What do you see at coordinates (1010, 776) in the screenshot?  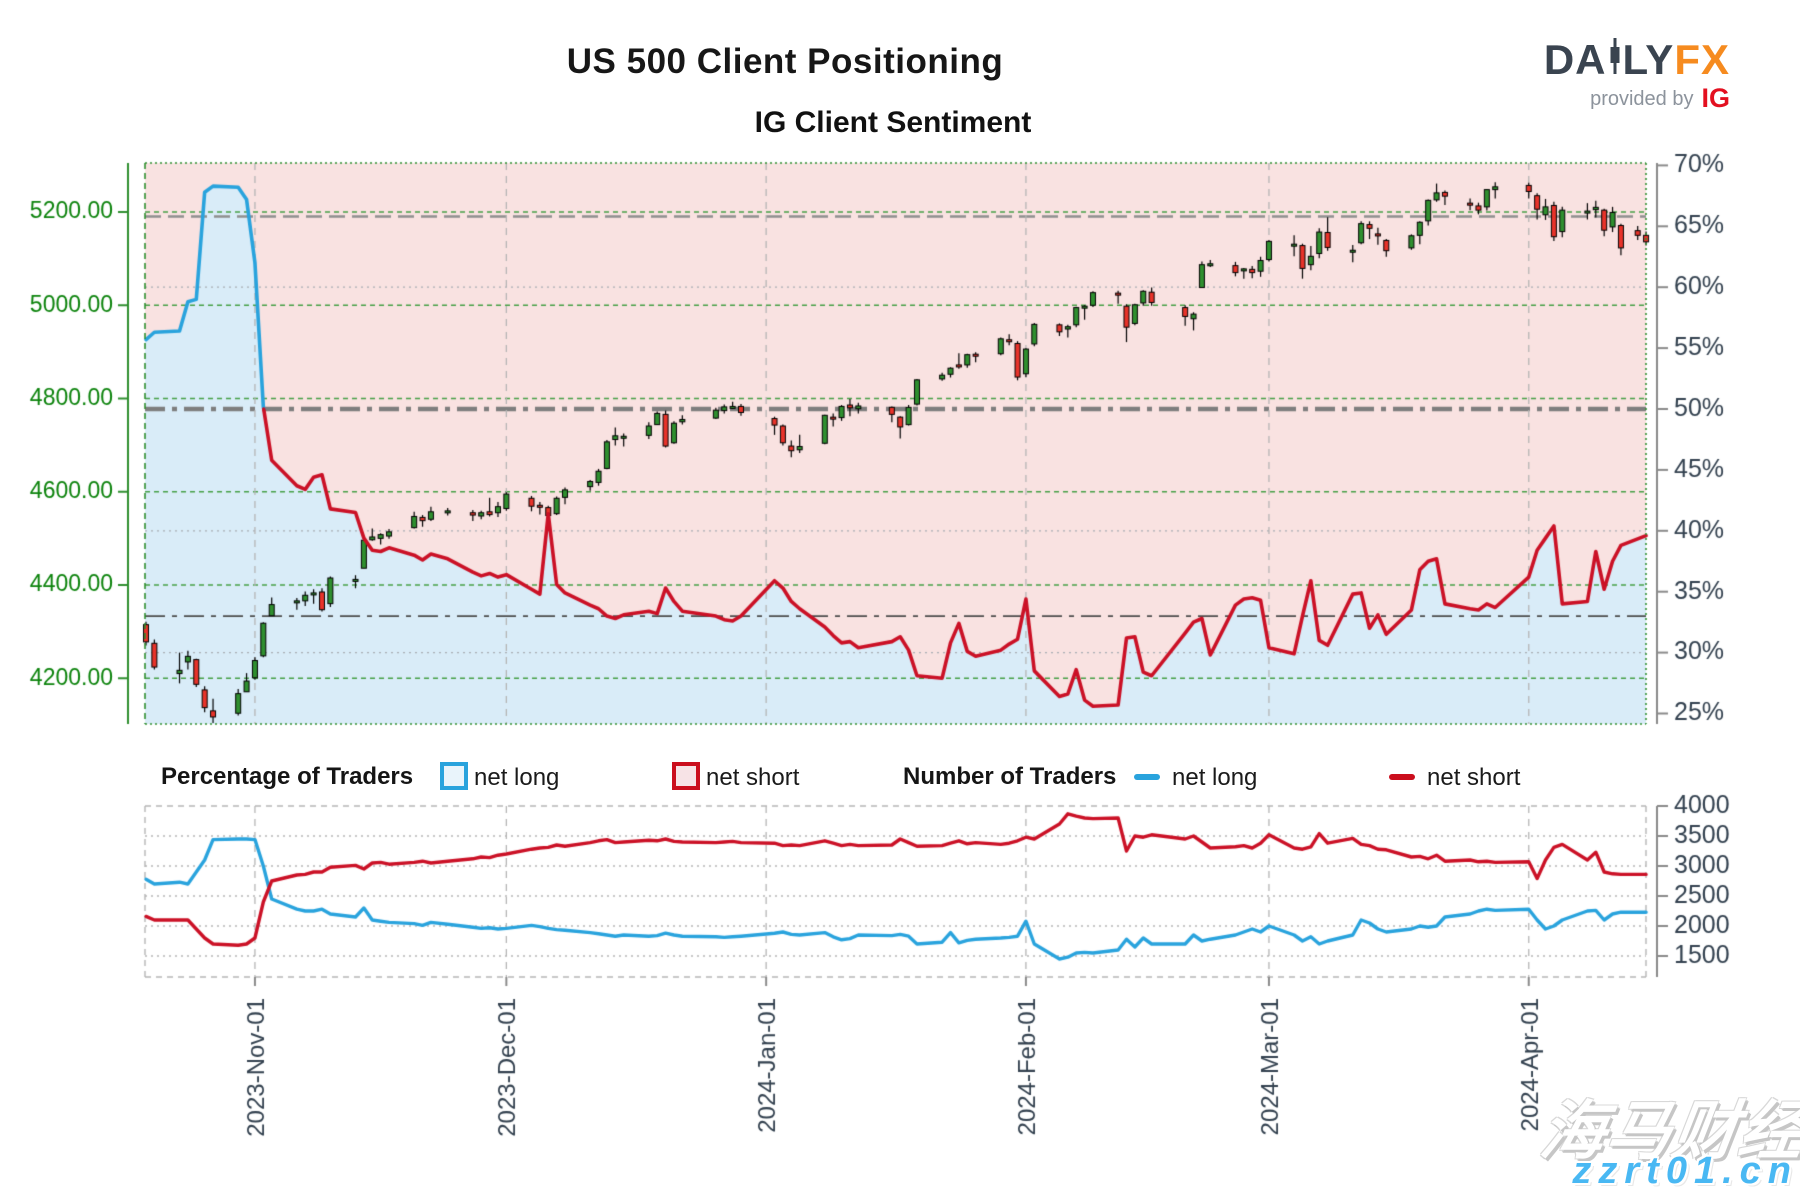 I see `legend-group-number: Number of Traders` at bounding box center [1010, 776].